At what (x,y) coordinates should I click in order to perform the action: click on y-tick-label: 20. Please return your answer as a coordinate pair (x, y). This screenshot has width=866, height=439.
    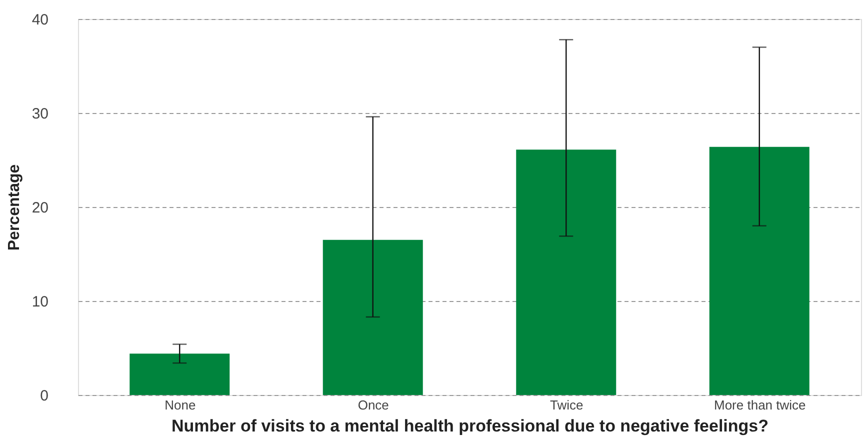
    Looking at the image, I should click on (40, 208).